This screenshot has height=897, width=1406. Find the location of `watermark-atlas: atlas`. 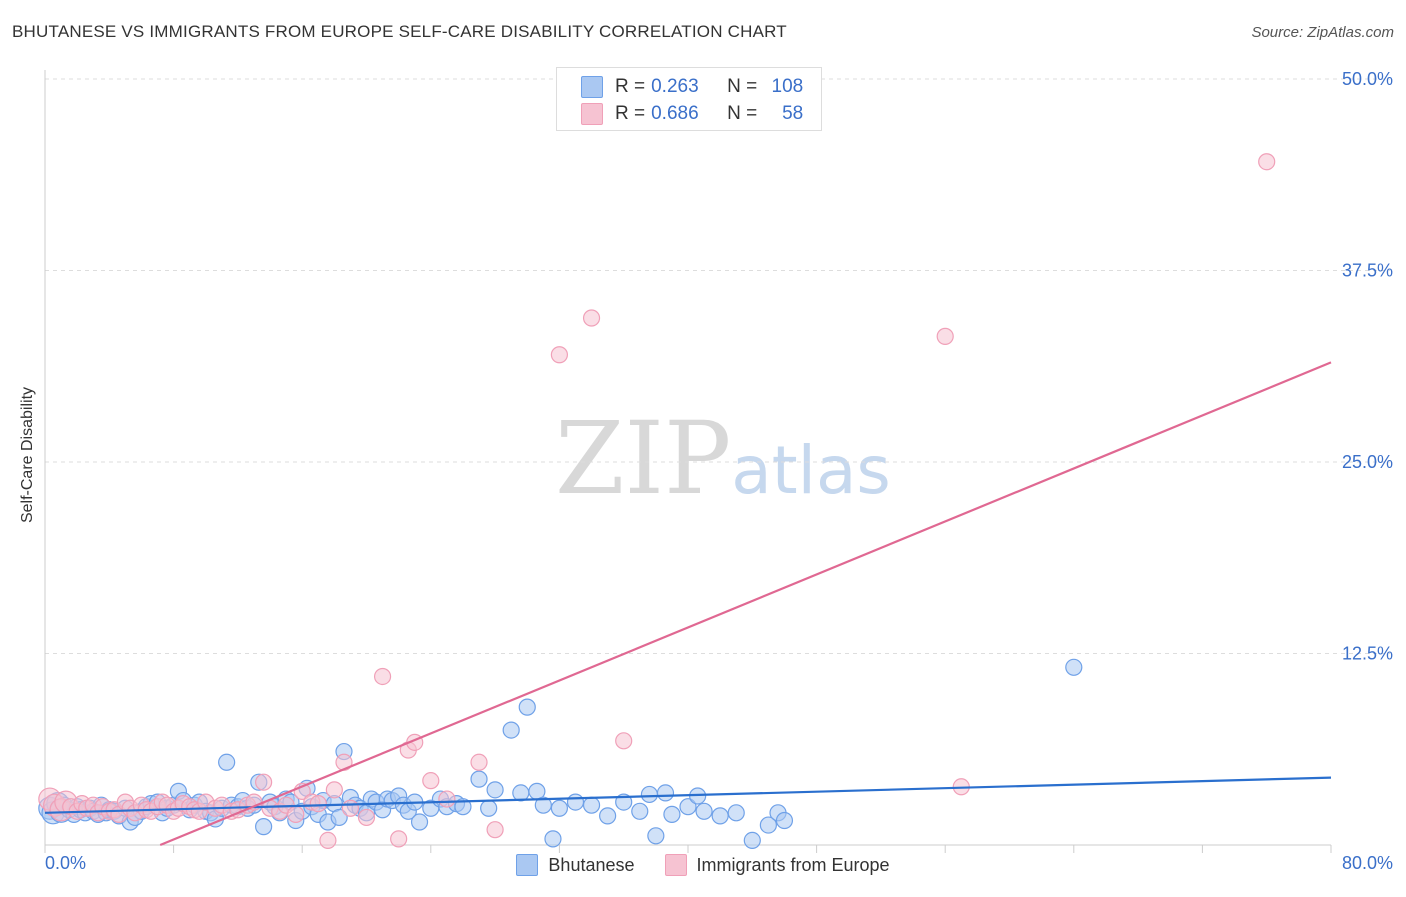

watermark-atlas: atlas is located at coordinates (811, 470).